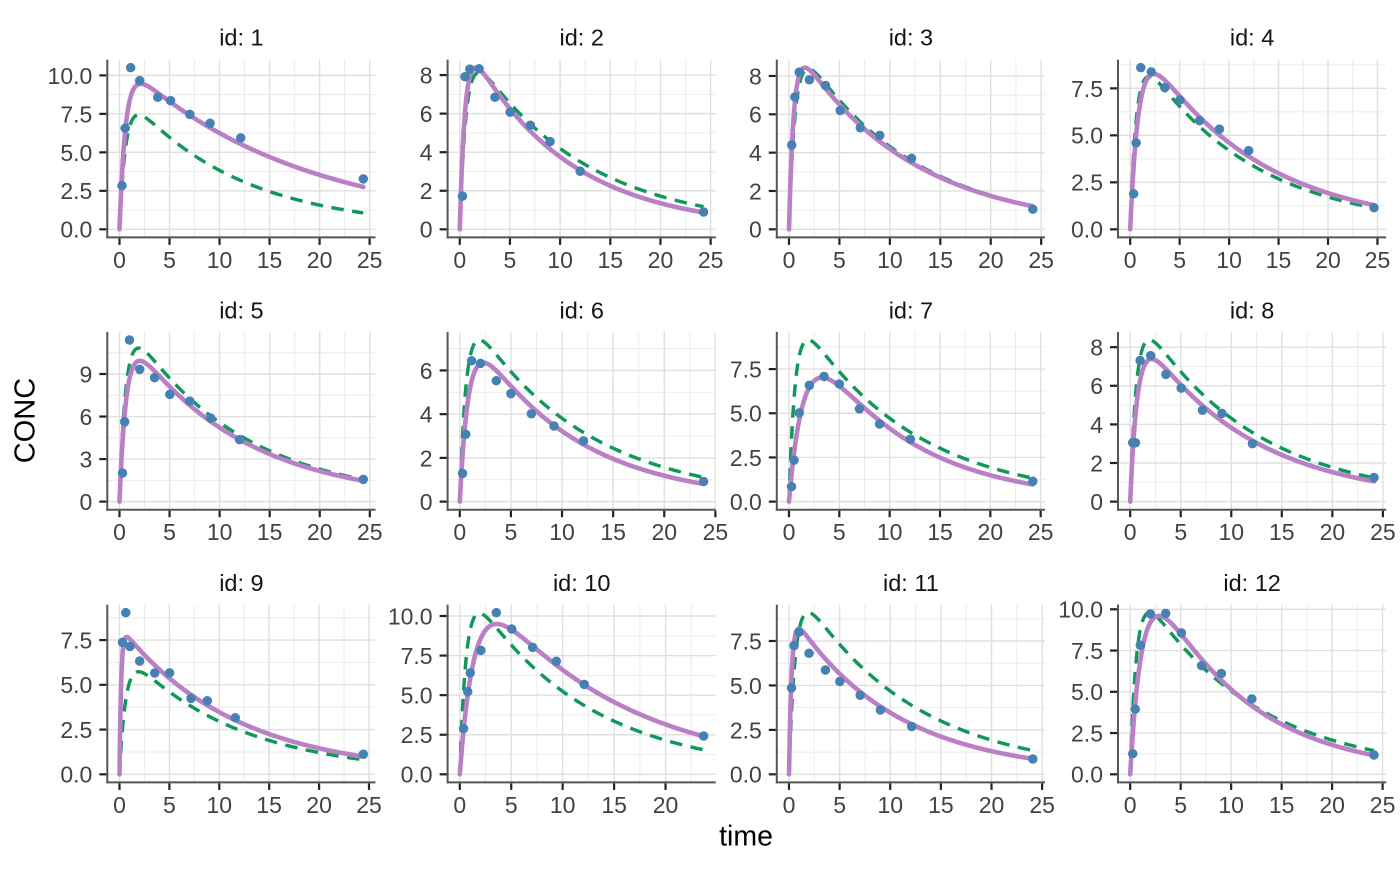 This screenshot has height=871, width=1400. I want to click on svg-text: time, so click(746, 837).